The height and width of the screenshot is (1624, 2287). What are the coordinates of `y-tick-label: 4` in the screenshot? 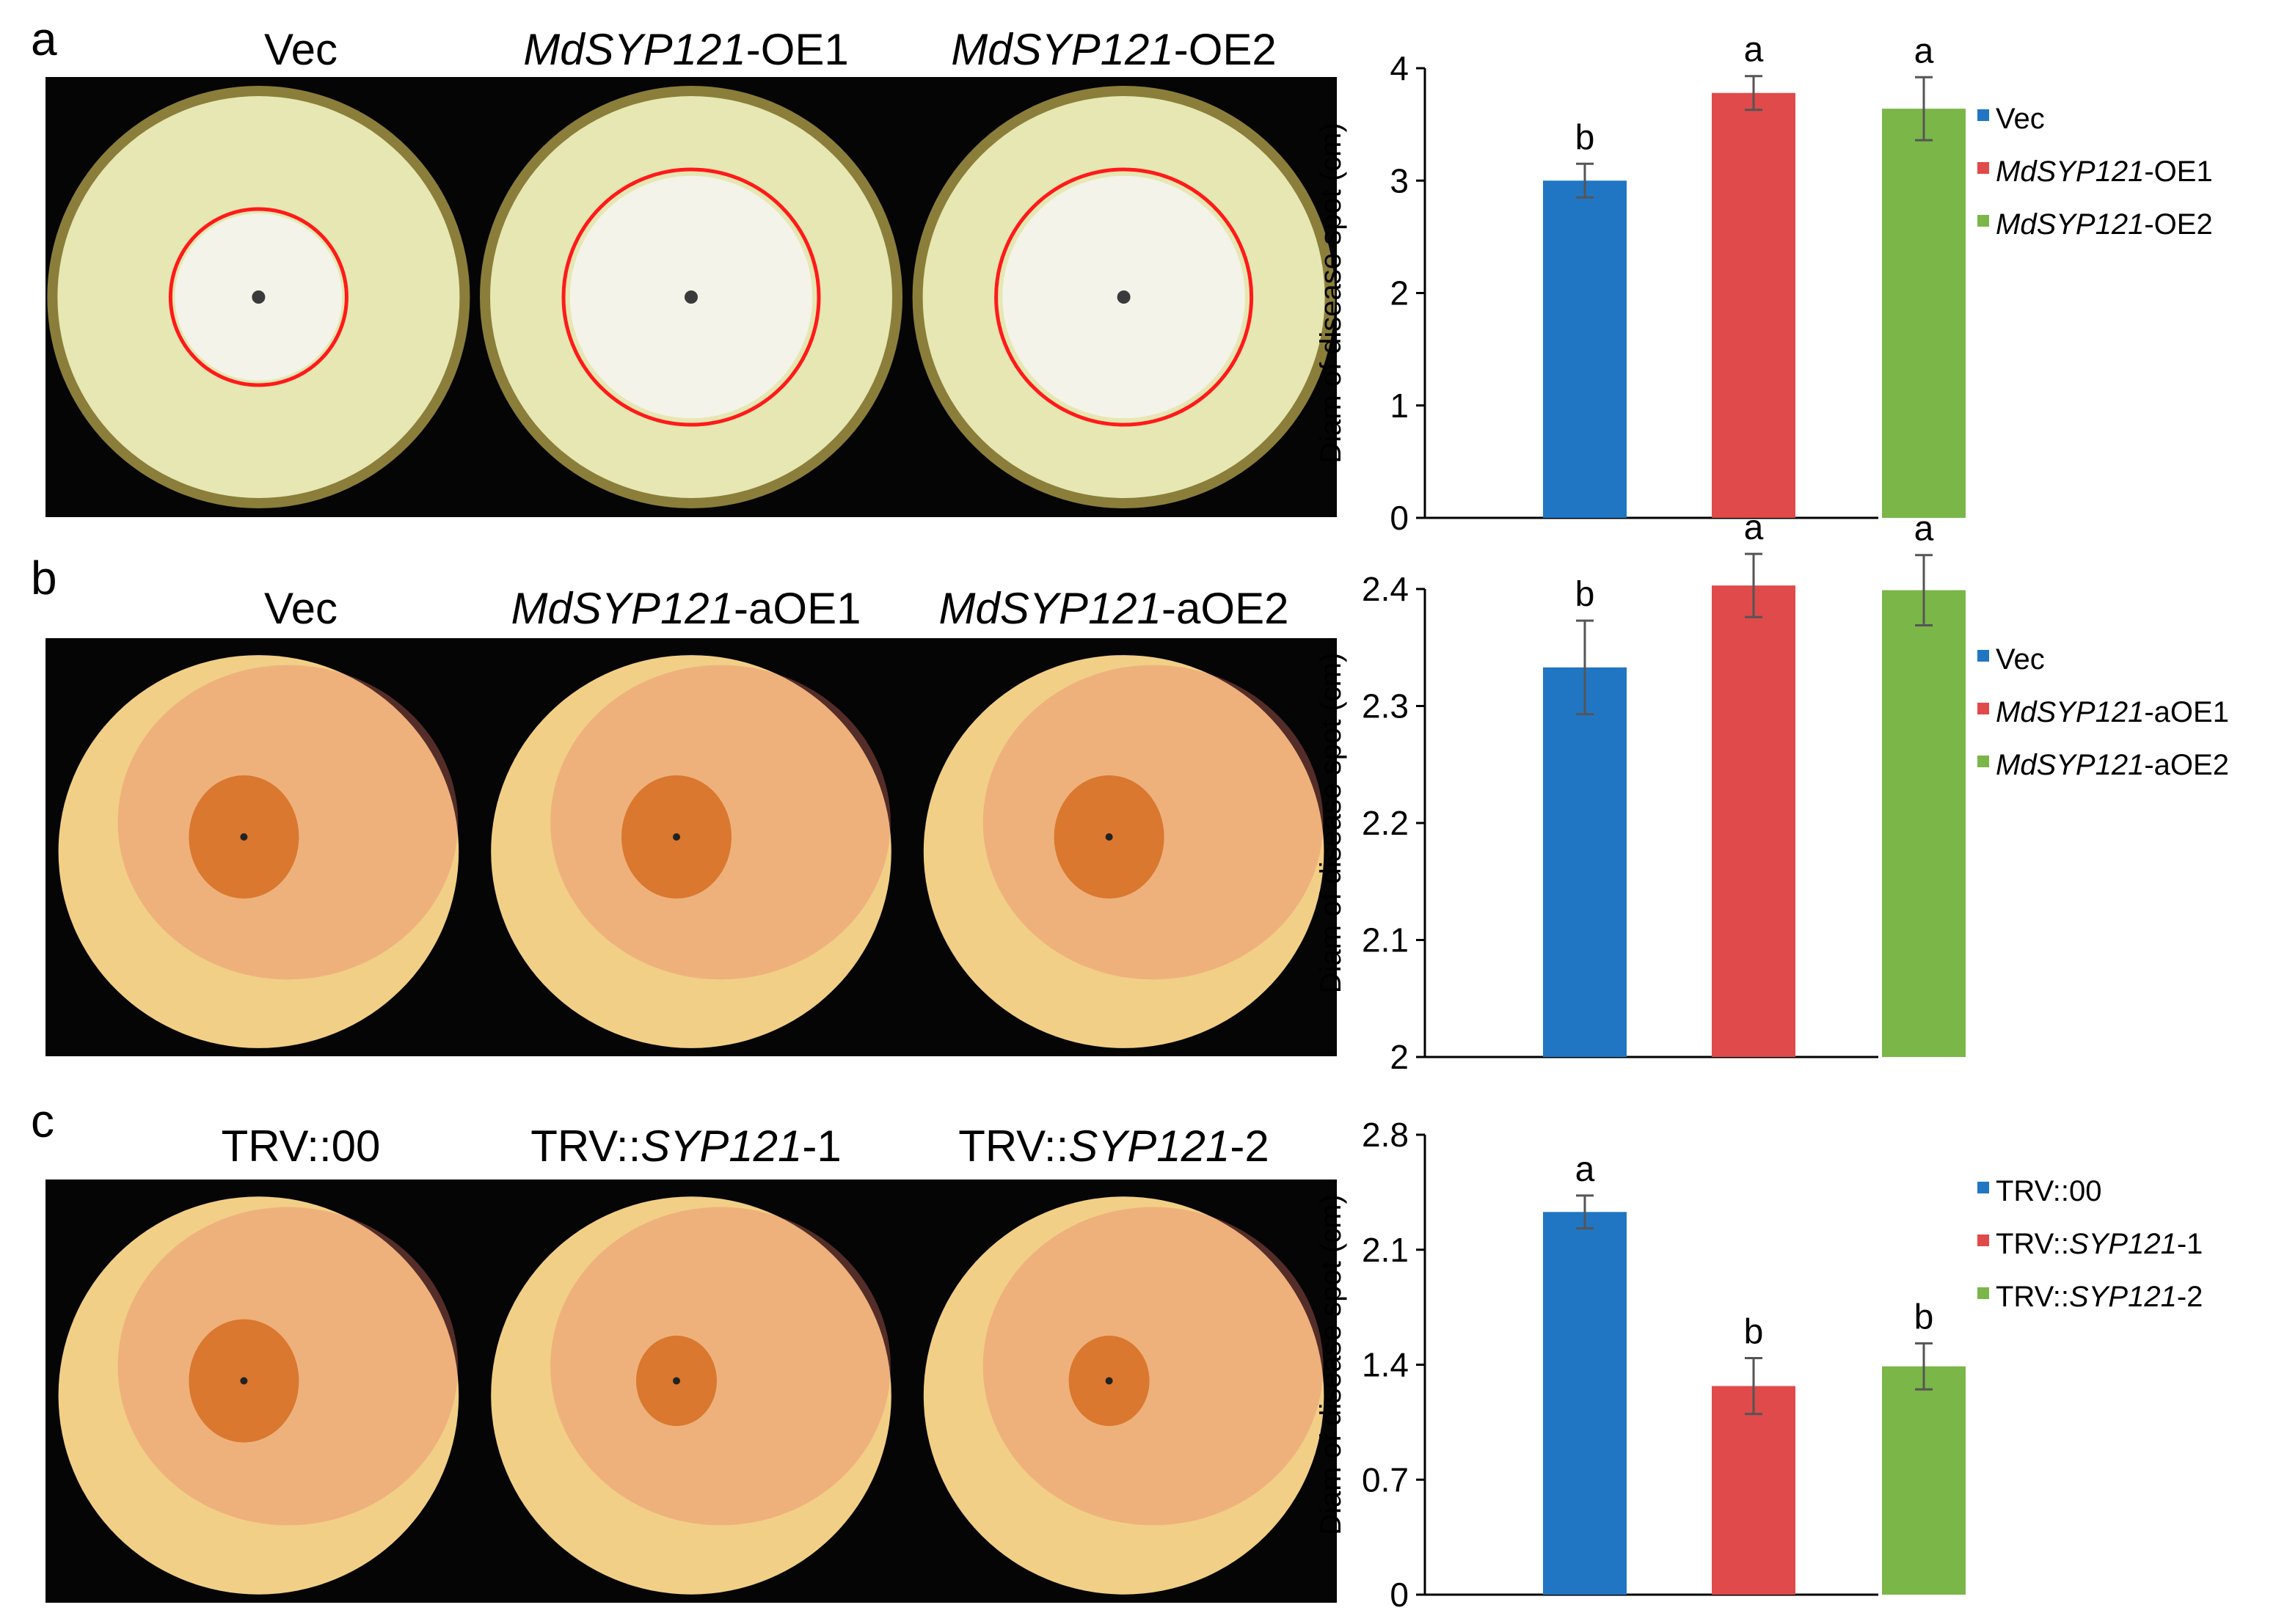 It's located at (1399, 68).